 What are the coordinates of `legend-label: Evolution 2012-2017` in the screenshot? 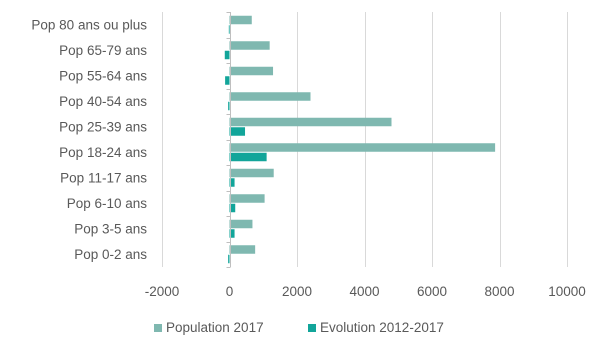 It's located at (382, 327).